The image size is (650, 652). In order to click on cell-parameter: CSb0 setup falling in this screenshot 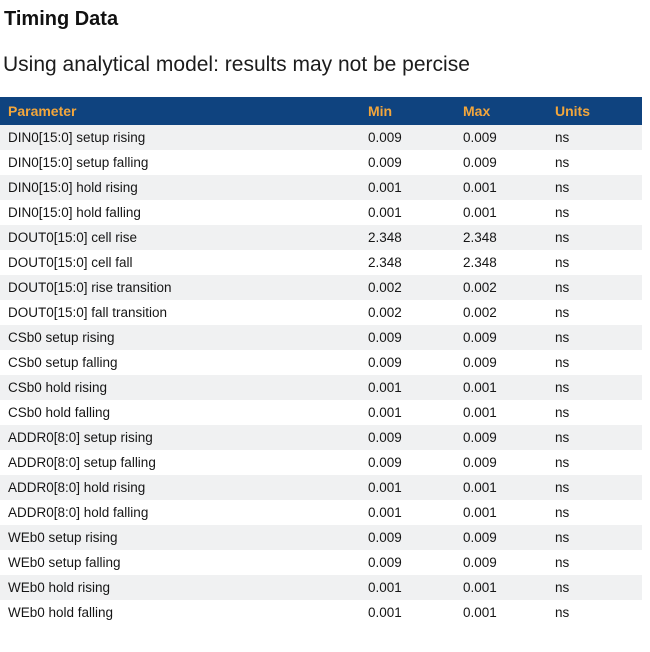, I will do `click(180, 362)`.